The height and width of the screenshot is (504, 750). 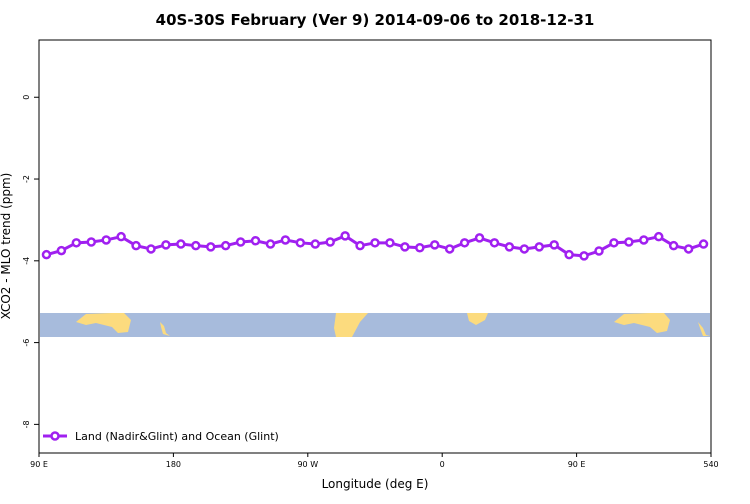 What do you see at coordinates (6, 246) in the screenshot?
I see `y-axis-label: XCO2 - MLO trend (ppm)` at bounding box center [6, 246].